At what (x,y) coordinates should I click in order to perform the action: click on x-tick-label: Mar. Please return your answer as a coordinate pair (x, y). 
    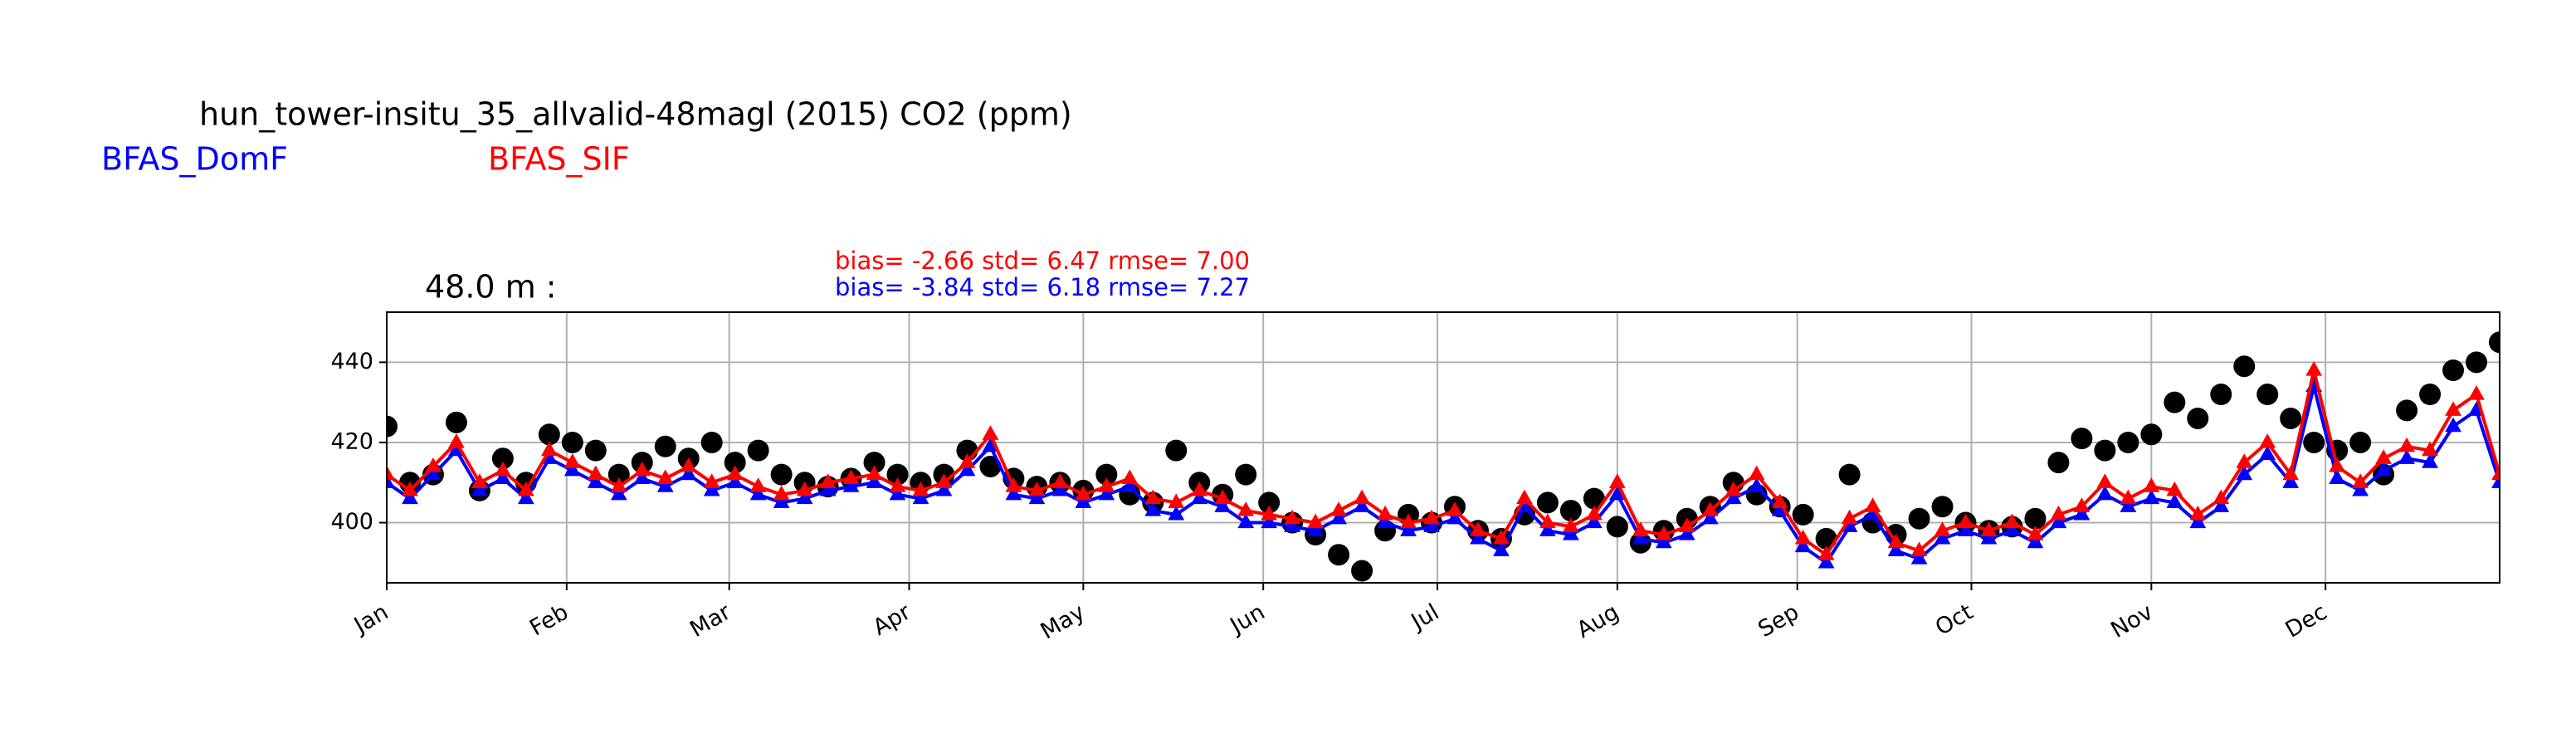
    Looking at the image, I should click on (710, 621).